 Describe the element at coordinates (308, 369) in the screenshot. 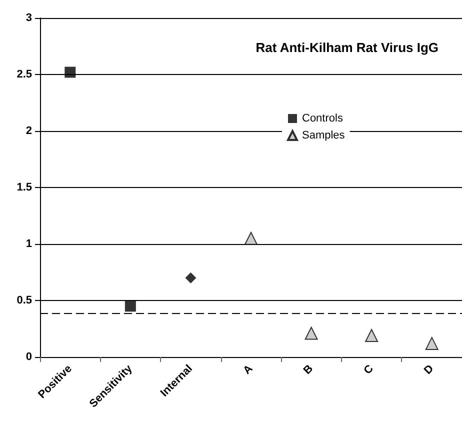

I see `x-tick-label: B` at that location.